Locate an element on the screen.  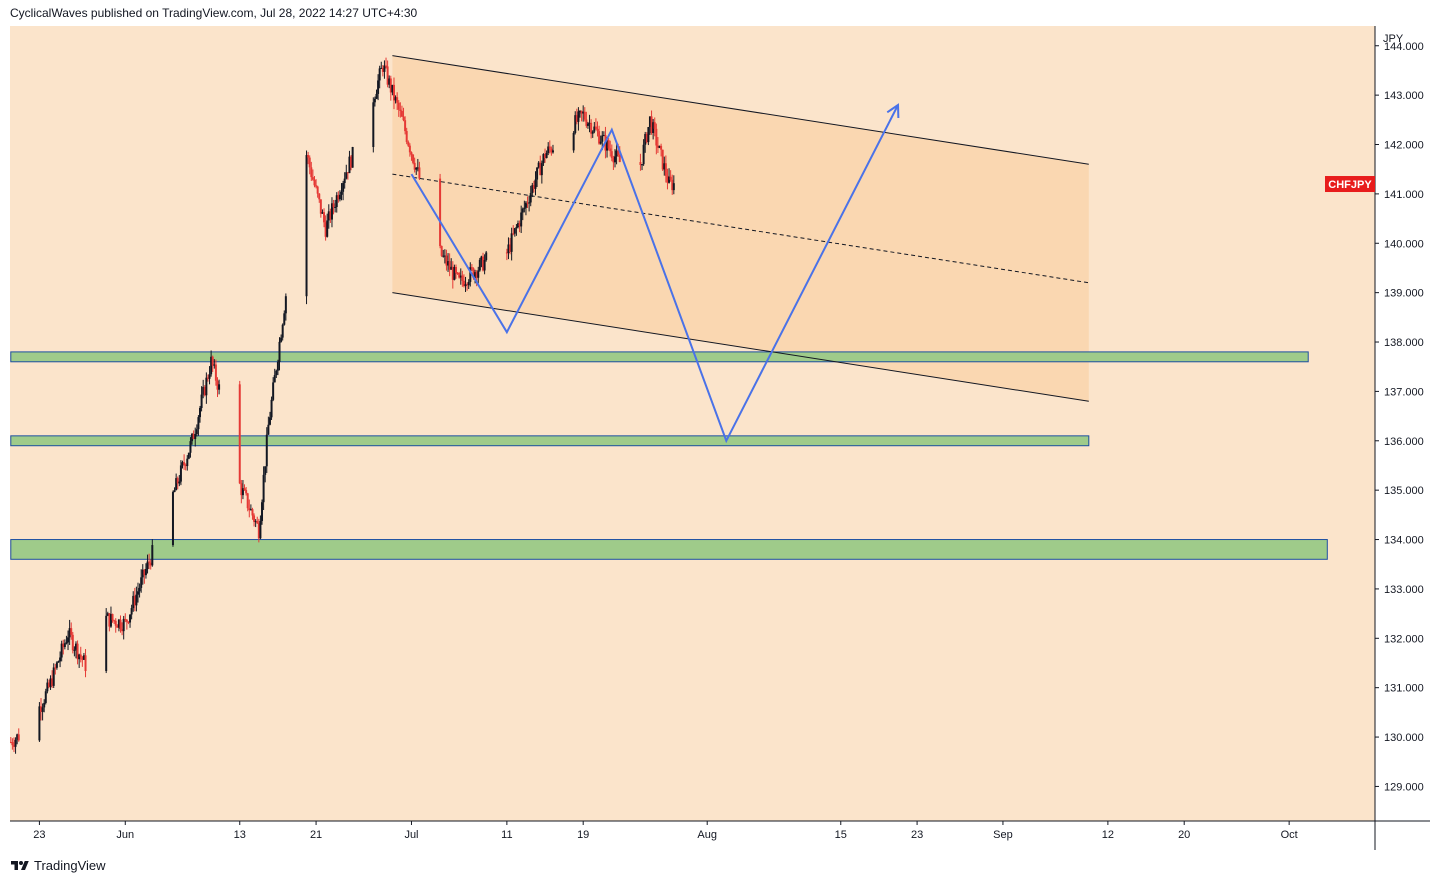
ticker-label-bg is located at coordinates (1350, 184).